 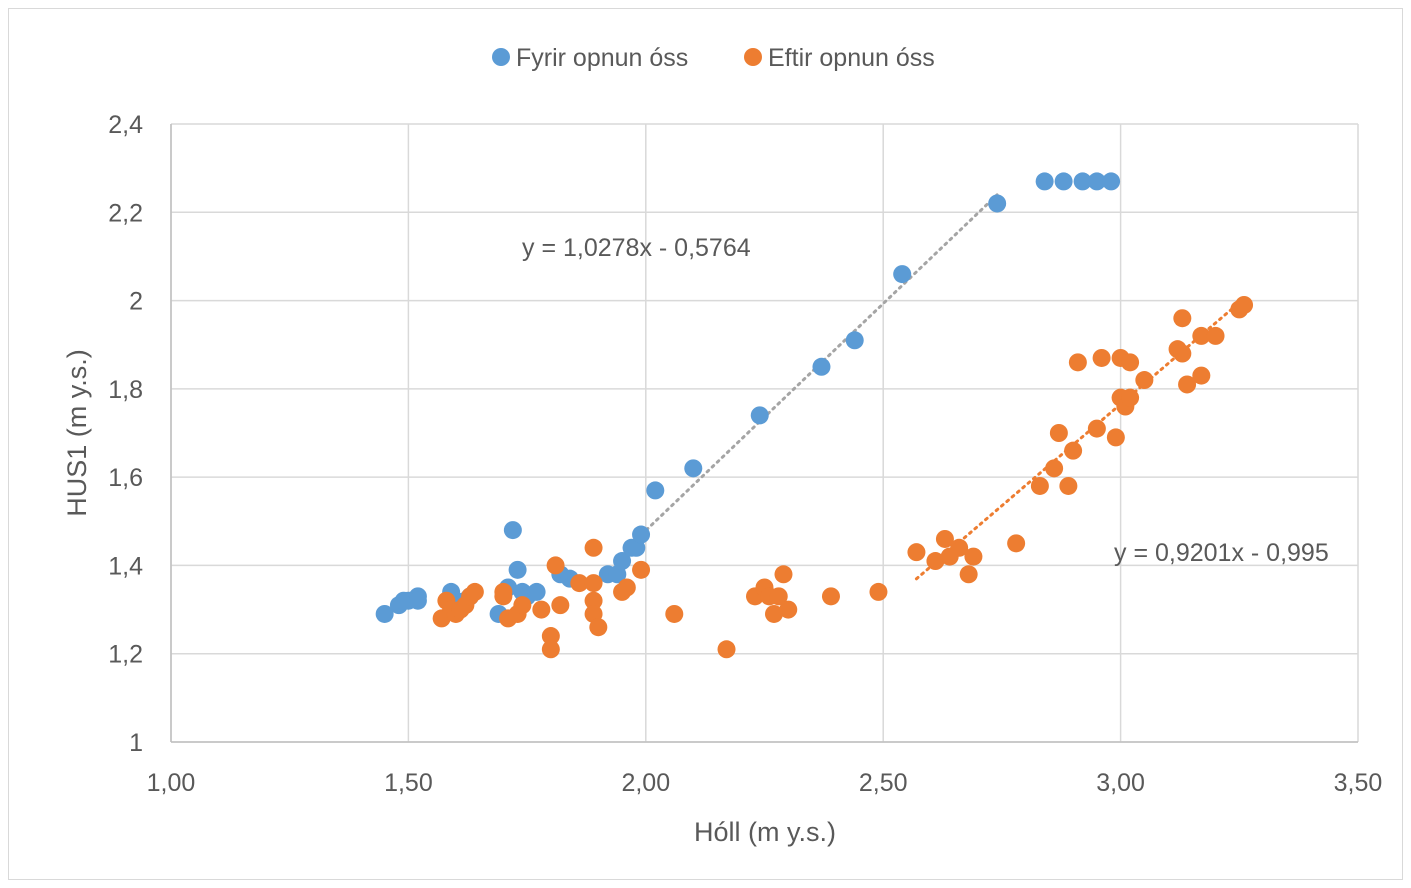 What do you see at coordinates (125, 478) in the screenshot?
I see `y-tick-label: 1,6` at bounding box center [125, 478].